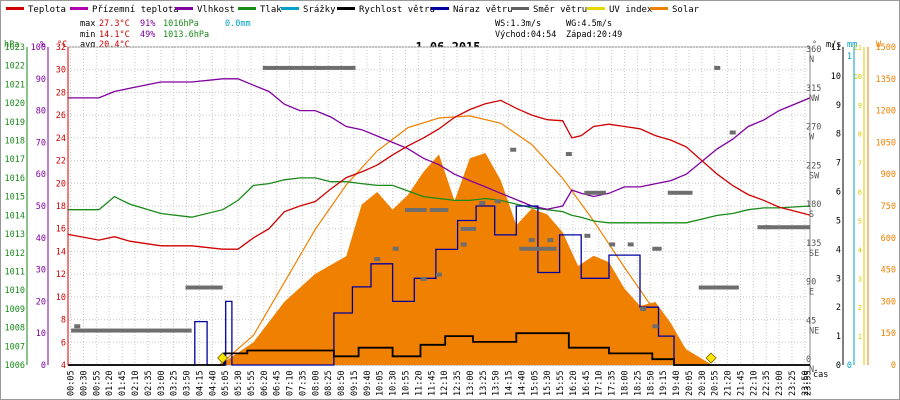  Describe the element at coordinates (838, 250) in the screenshot. I see `wind-axis-tick: 4` at that location.